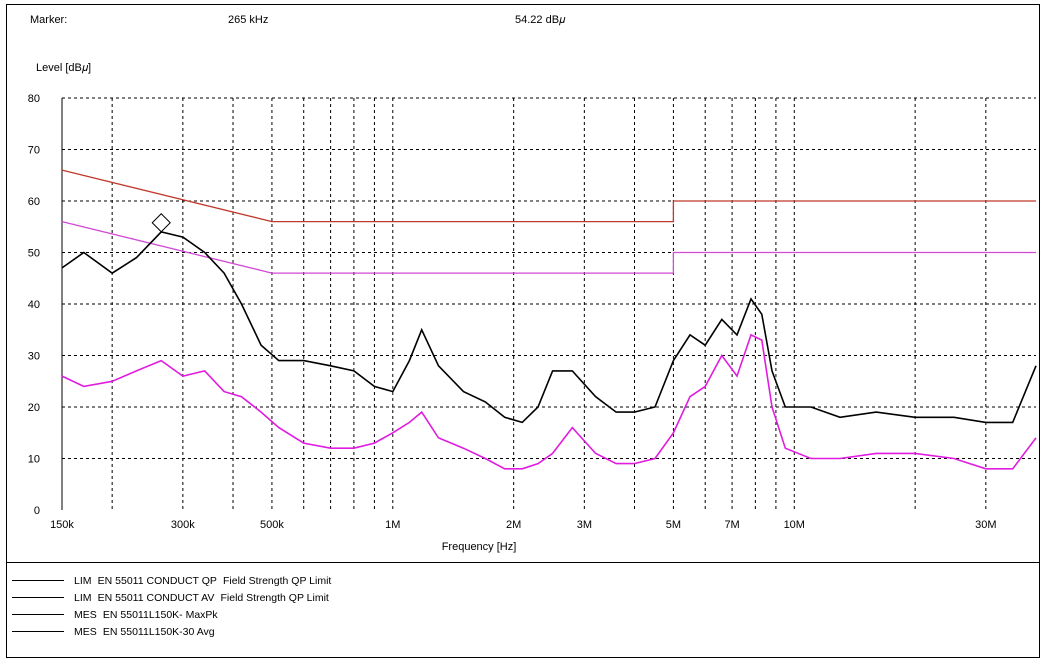 The height and width of the screenshot is (662, 1046). What do you see at coordinates (34, 99) in the screenshot?
I see `y-tick-label: 80` at bounding box center [34, 99].